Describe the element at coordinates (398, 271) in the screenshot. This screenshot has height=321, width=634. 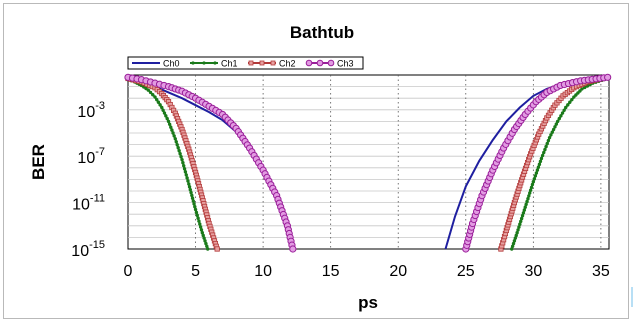
I see `x-tick-label: 20` at that location.